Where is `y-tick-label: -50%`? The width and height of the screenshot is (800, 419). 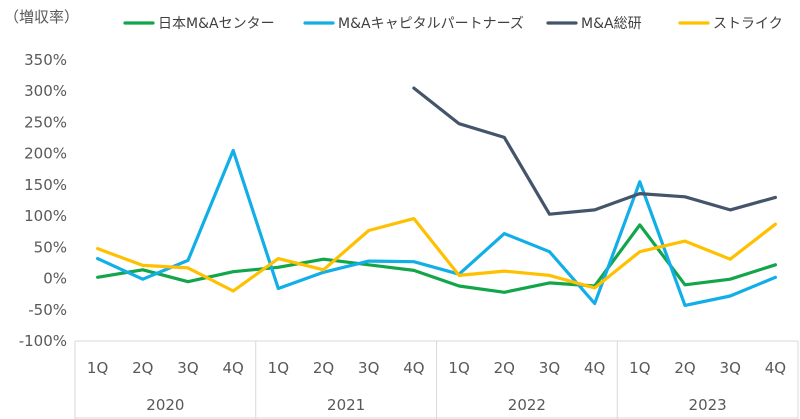
y-tick-label: -50% is located at coordinates (47, 310).